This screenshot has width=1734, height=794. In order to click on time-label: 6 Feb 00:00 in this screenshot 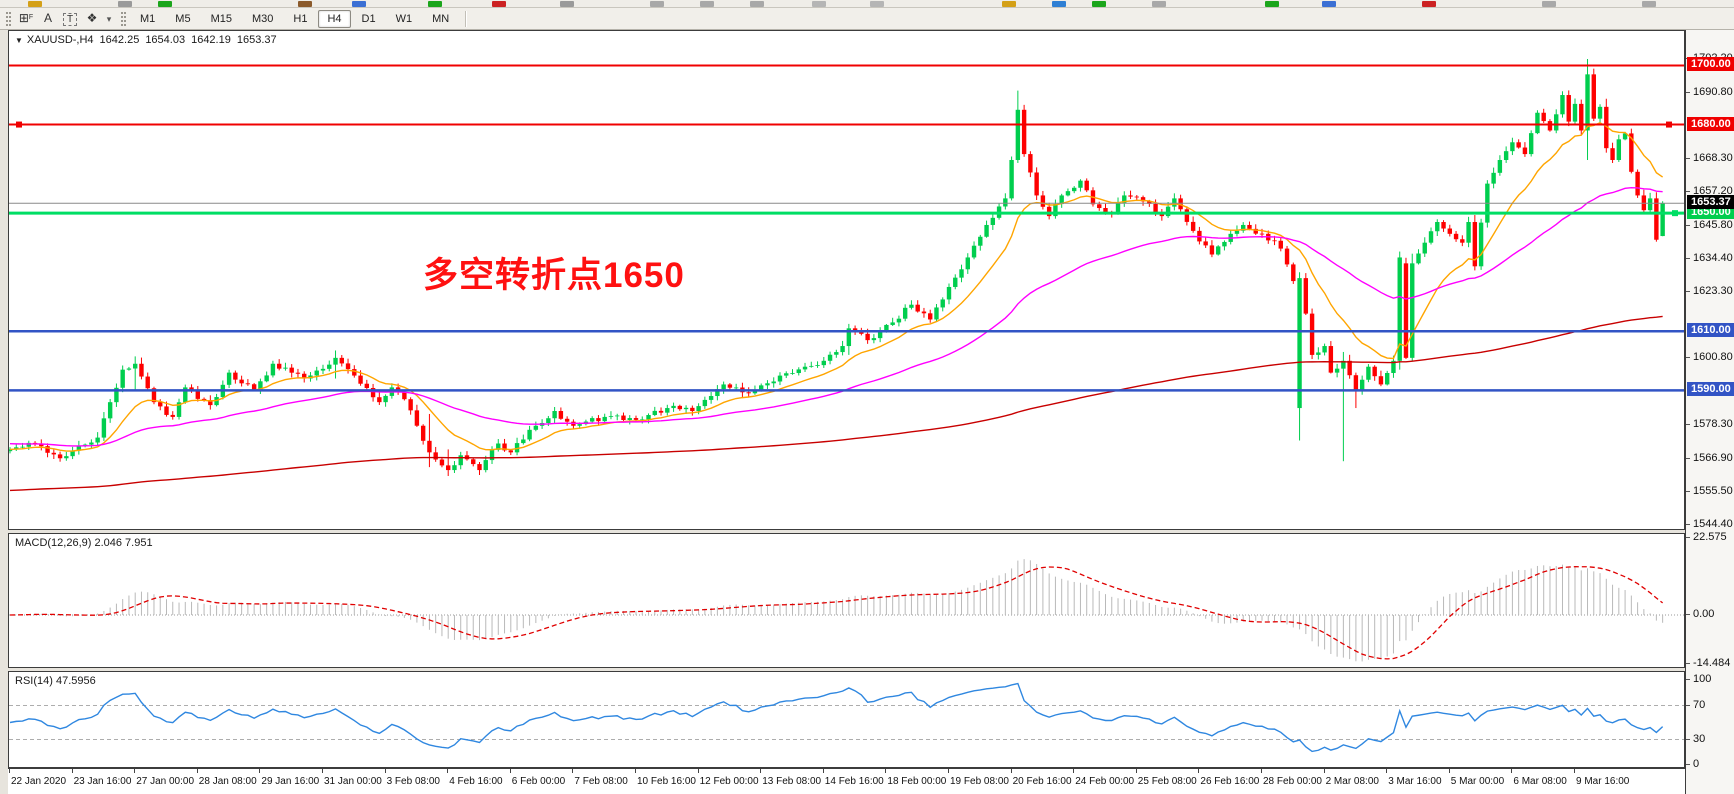, I will do `click(538, 781)`.